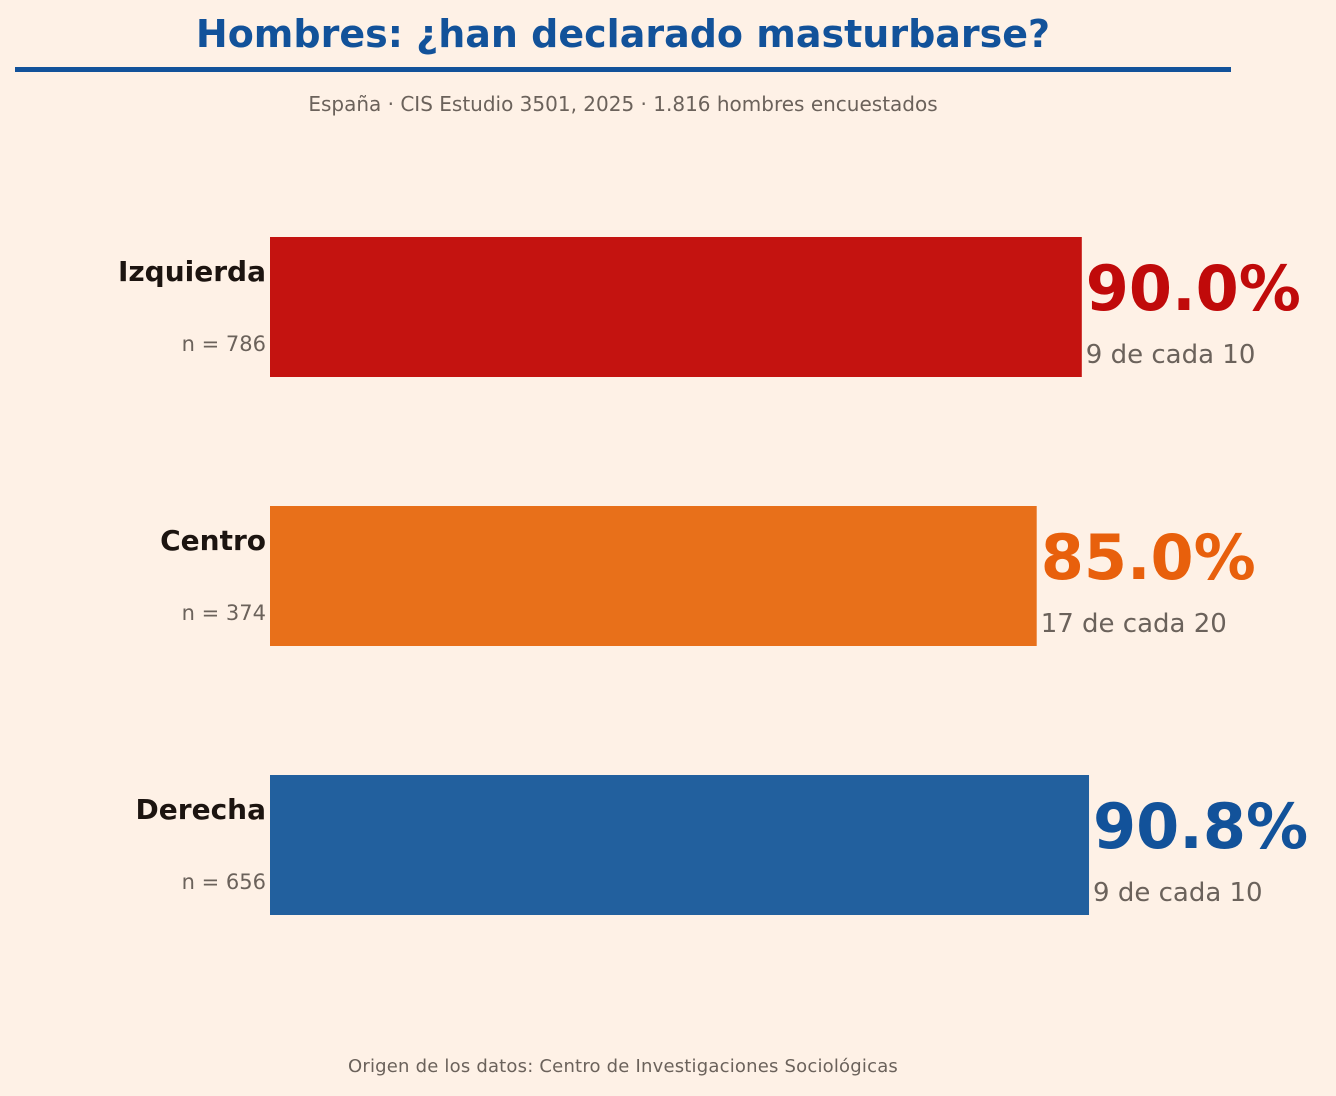 The height and width of the screenshot is (1096, 1336). I want to click on title-rule, so click(623, 69).